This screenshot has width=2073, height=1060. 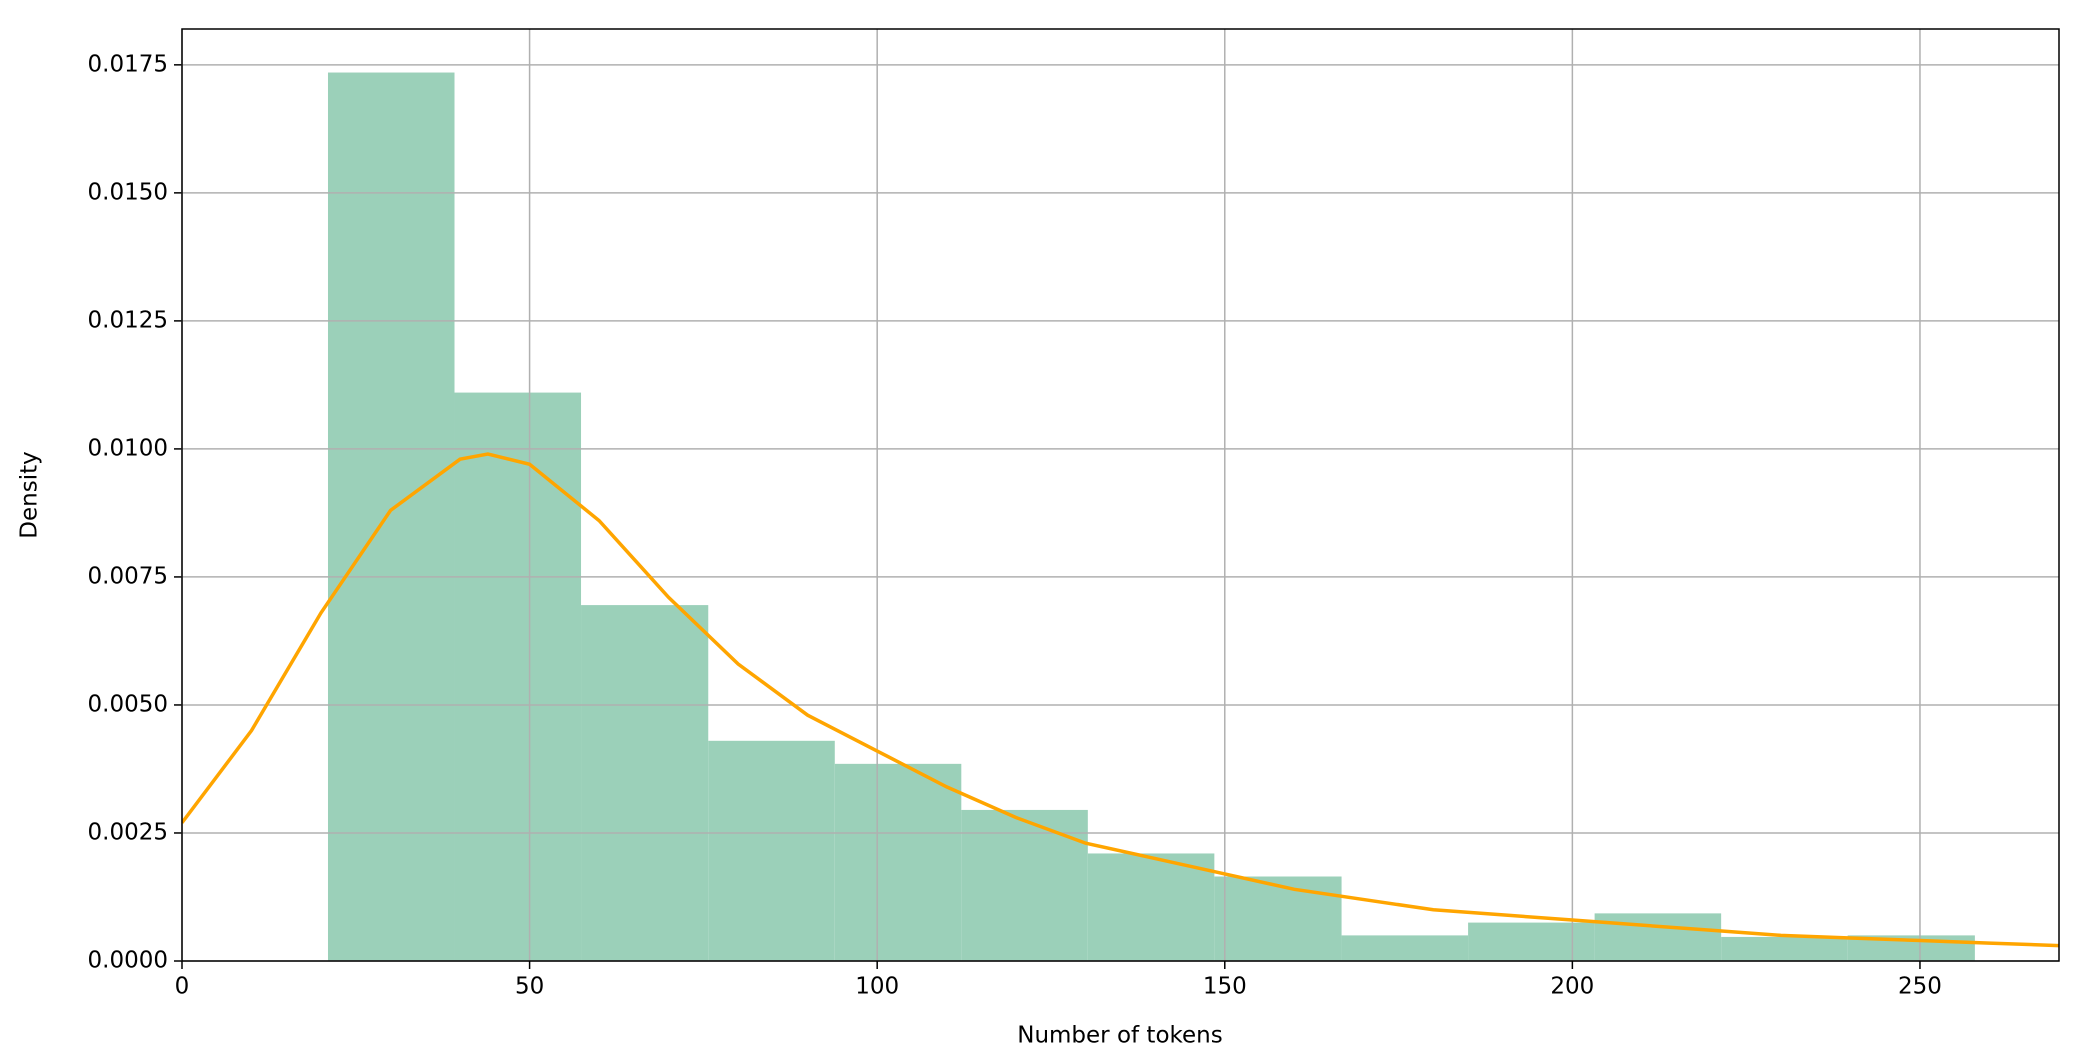 What do you see at coordinates (128, 64) in the screenshot?
I see `y-tick-label: 0.0175` at bounding box center [128, 64].